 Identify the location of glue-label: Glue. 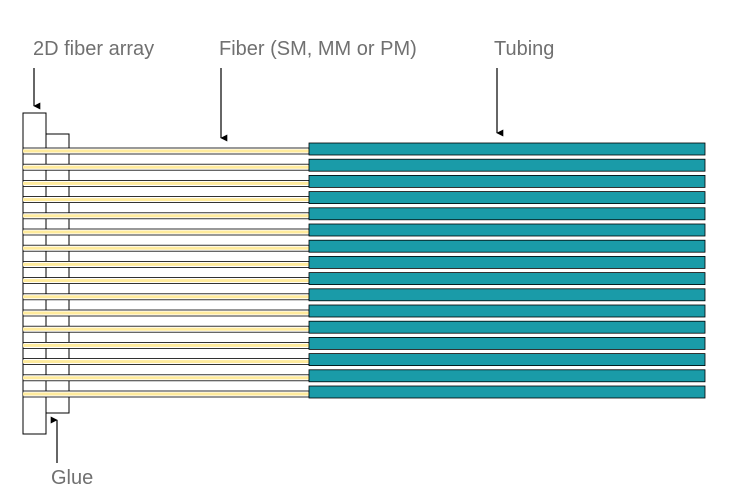
(72, 478).